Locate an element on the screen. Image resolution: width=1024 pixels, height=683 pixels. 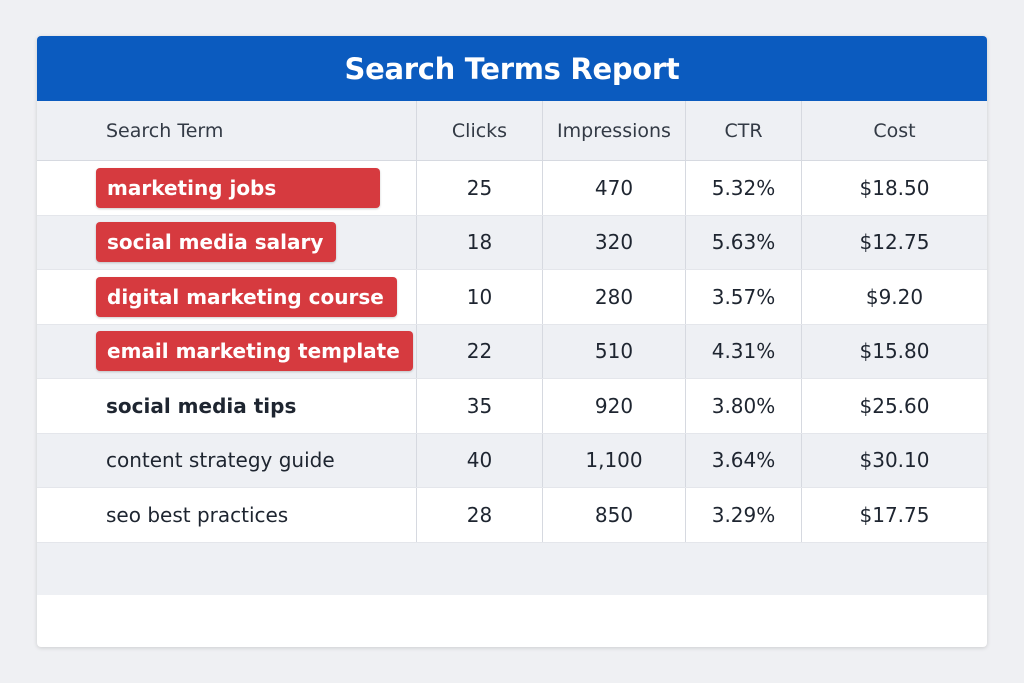
metric-cell: 18 is located at coordinates (480, 242).